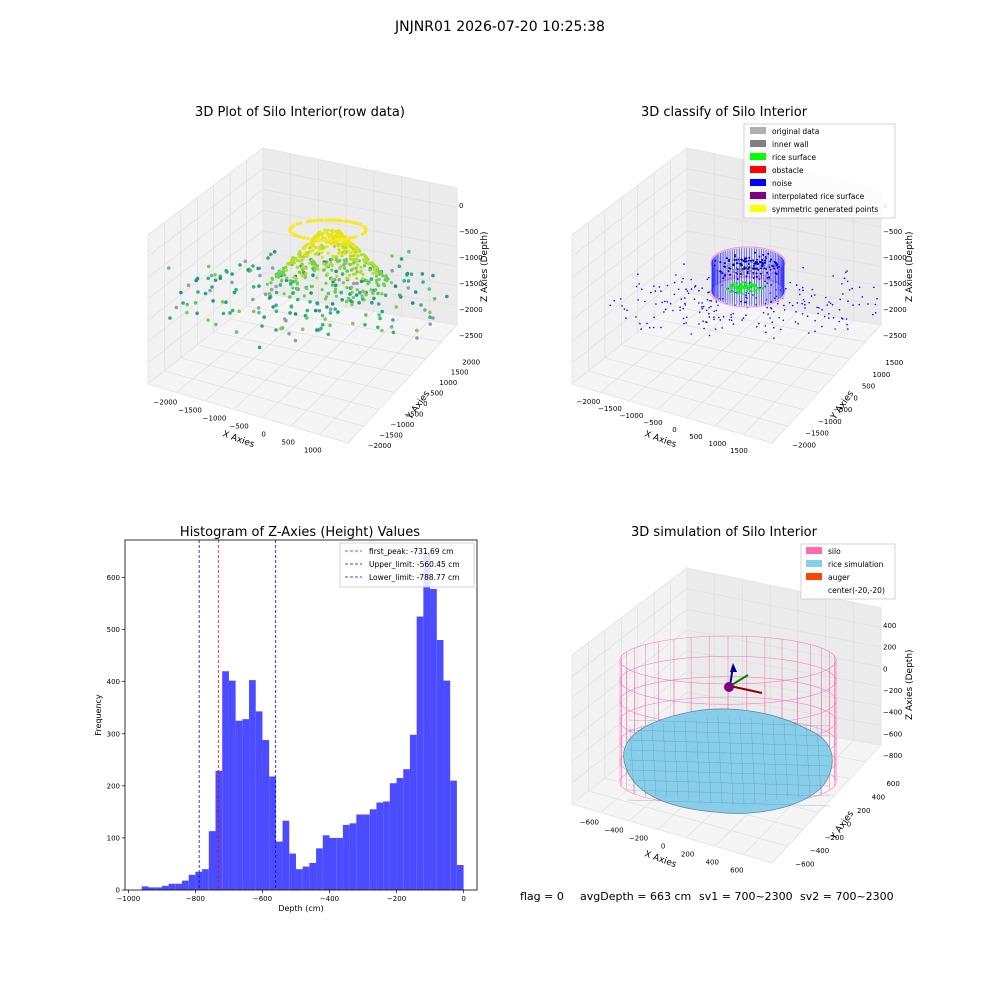 This screenshot has height=1000, width=1000. Describe the element at coordinates (758, 130) in the screenshot. I see `legend-swatch` at that location.